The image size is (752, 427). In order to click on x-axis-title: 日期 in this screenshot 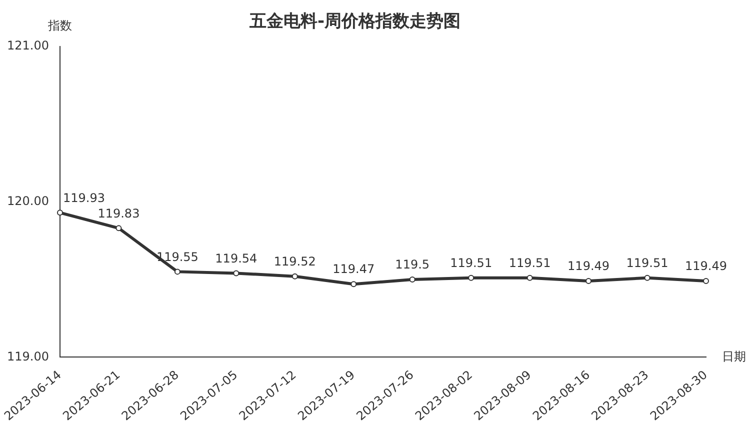, I will do `click(734, 356)`.